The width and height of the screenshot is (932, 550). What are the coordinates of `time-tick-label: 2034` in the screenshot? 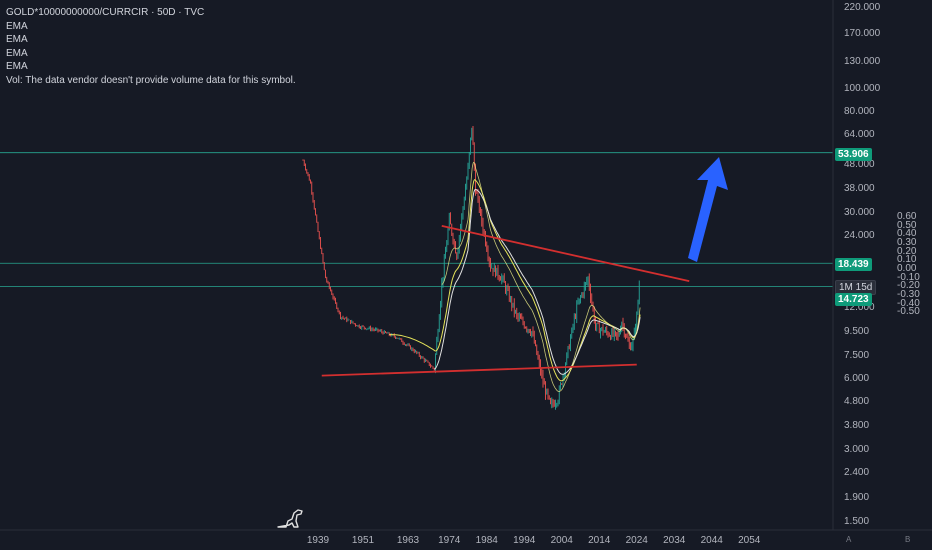 It's located at (674, 540).